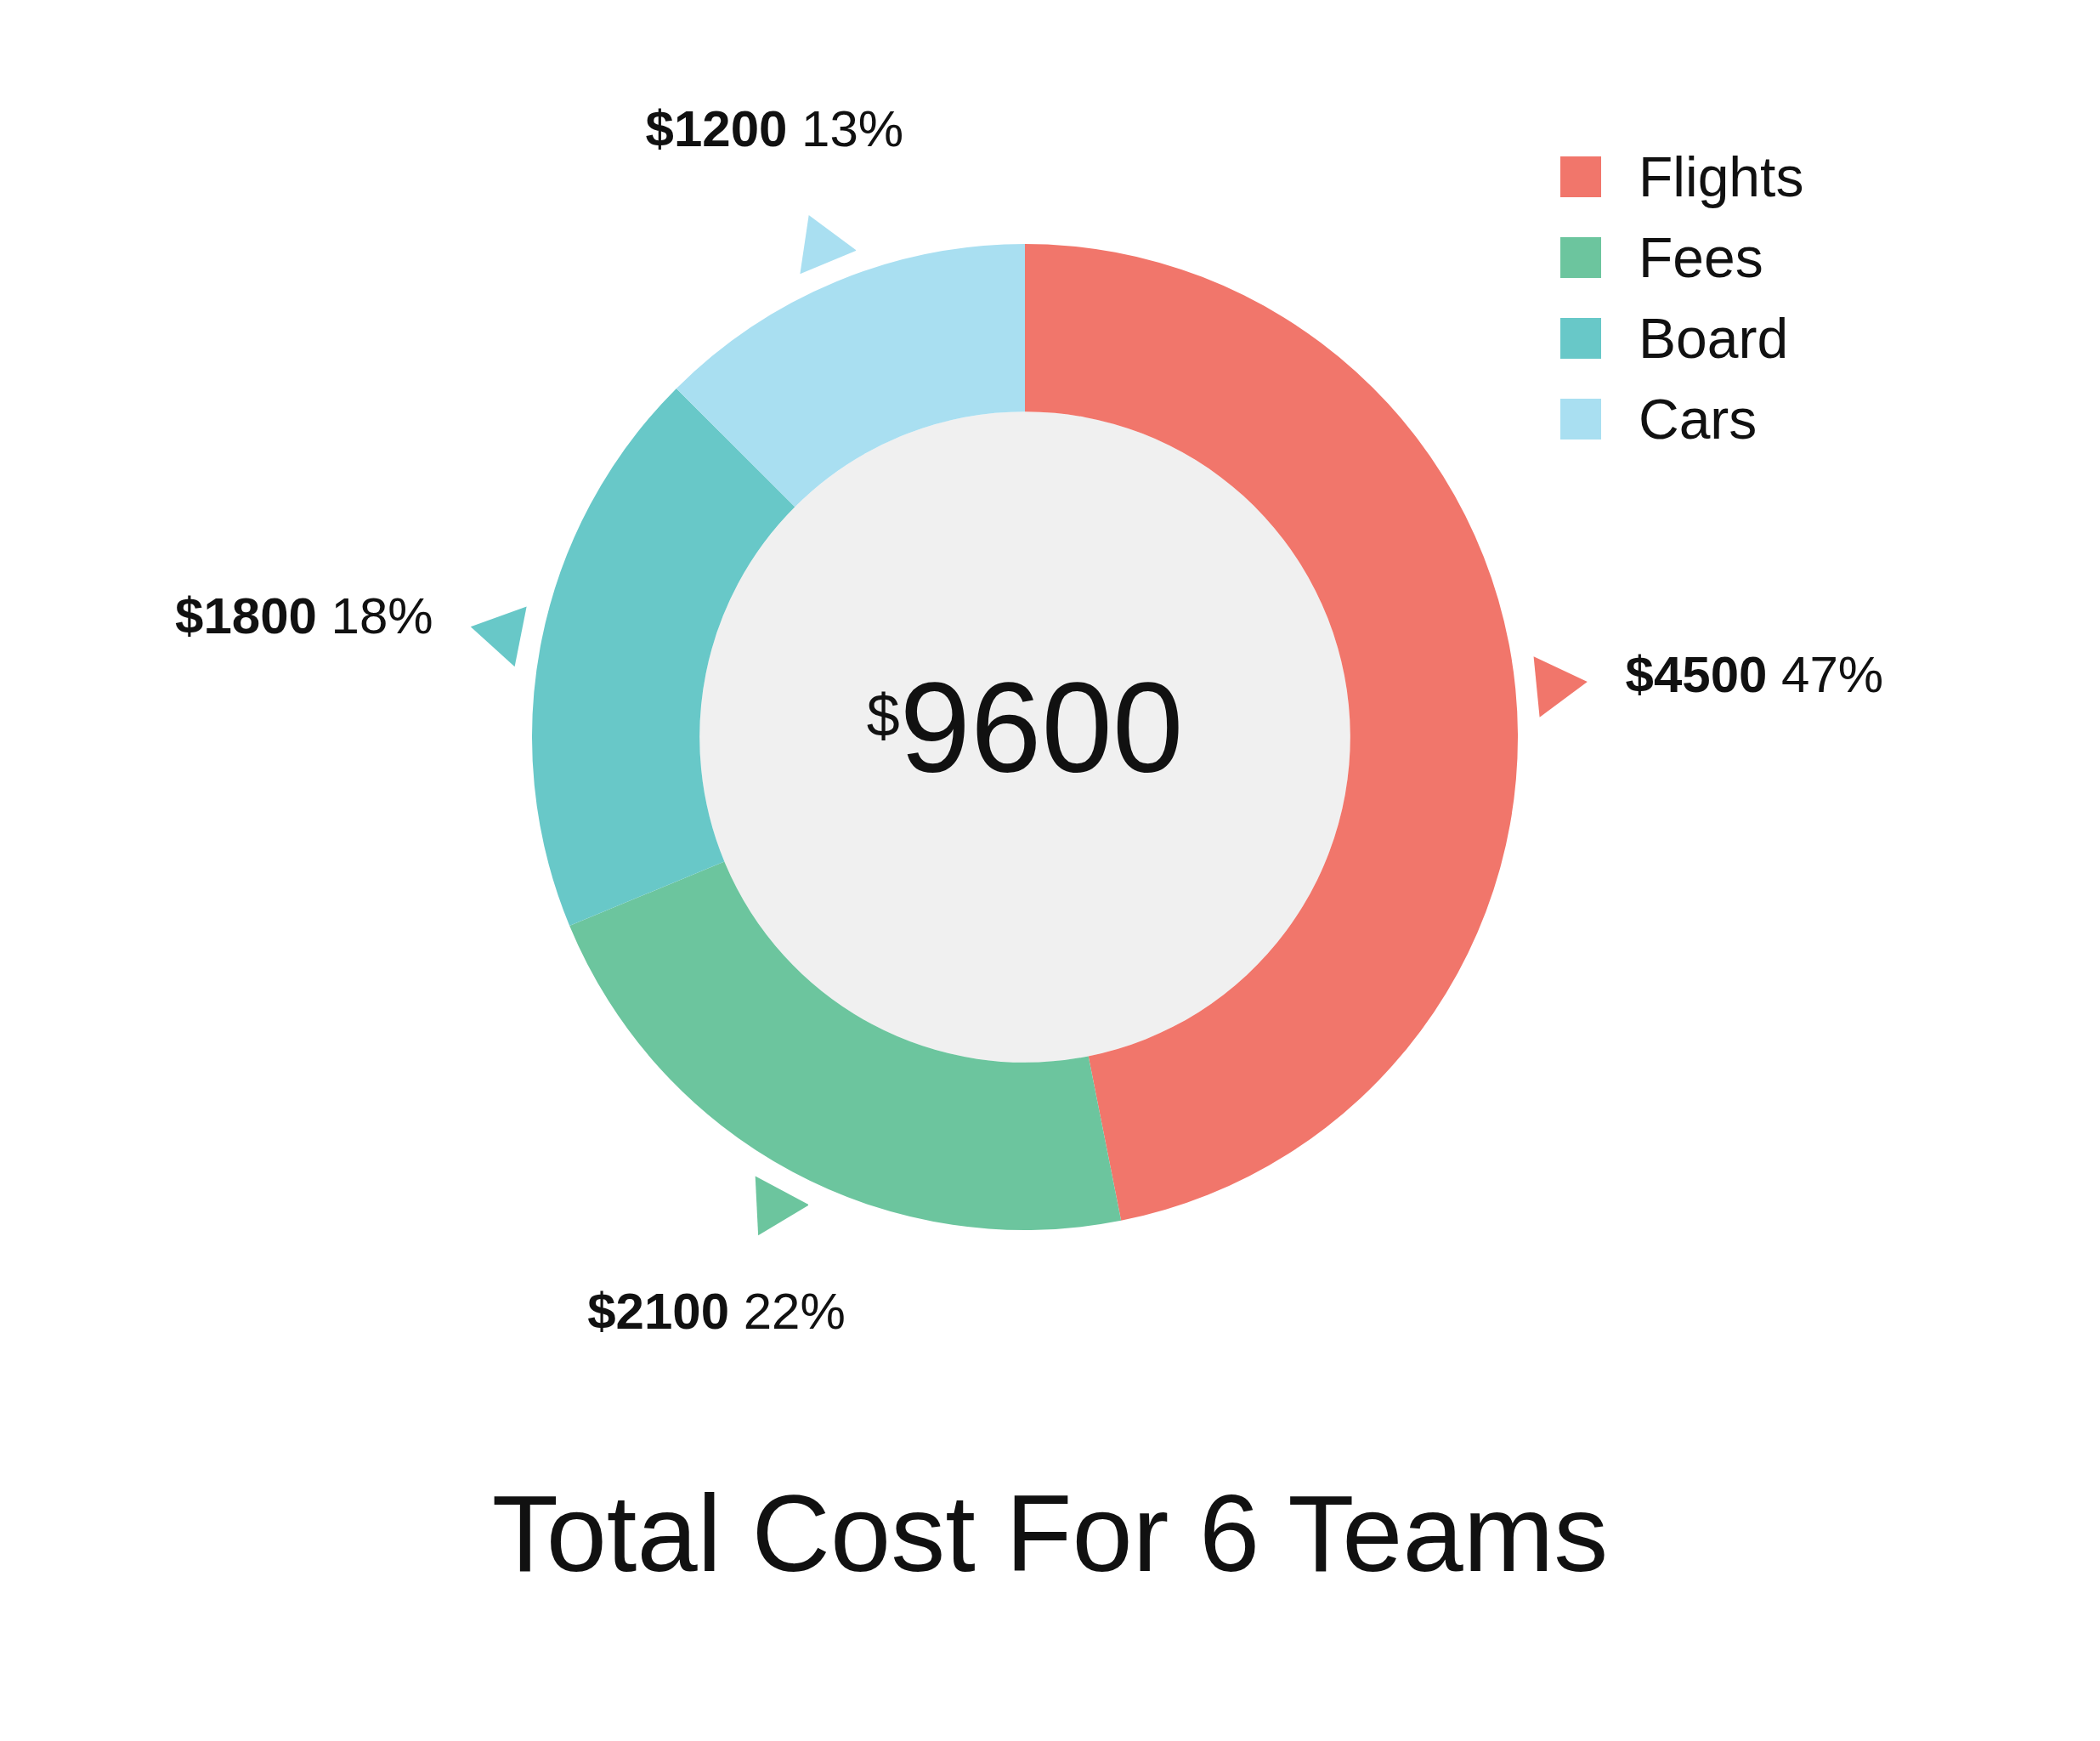 The height and width of the screenshot is (1741, 2100). Describe the element at coordinates (1714, 338) in the screenshot. I see `legend-label: Board` at that location.